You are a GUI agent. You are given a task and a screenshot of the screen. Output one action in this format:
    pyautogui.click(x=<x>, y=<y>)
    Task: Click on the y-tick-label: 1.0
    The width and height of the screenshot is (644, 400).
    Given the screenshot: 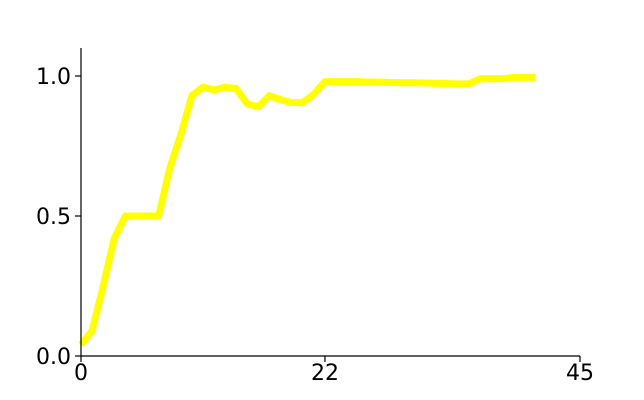 What is the action you would take?
    pyautogui.click(x=53, y=77)
    